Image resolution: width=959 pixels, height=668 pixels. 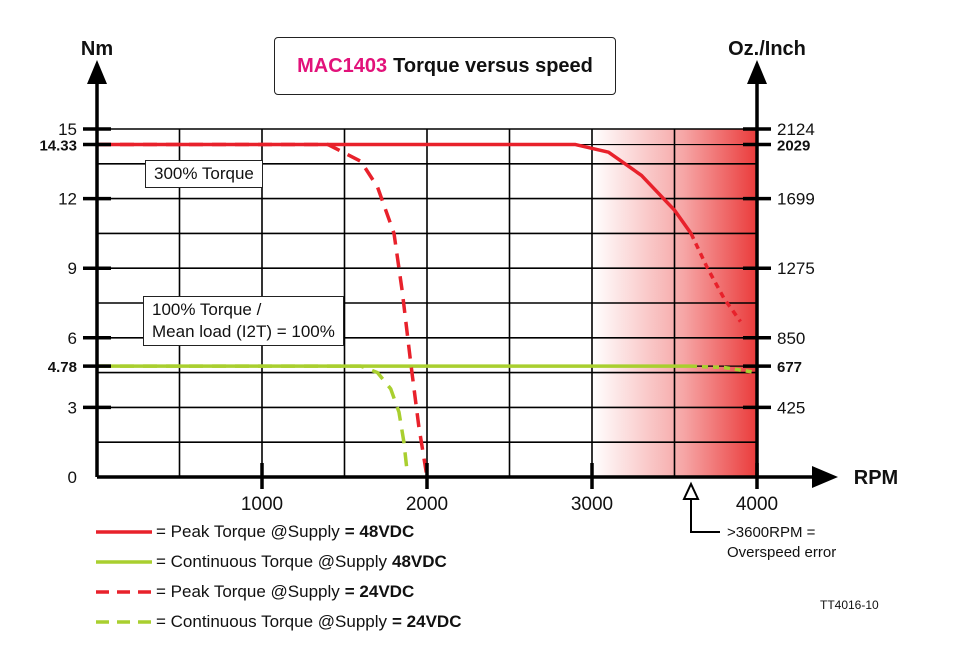 I want to click on overspeed-marker-arrow, so click(x=691, y=490).